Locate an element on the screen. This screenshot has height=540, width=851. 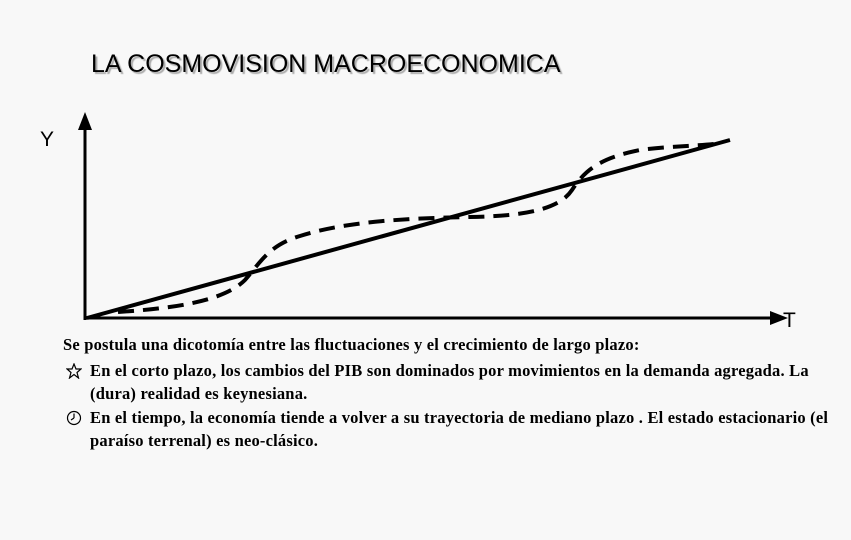
x-axis-label: T is located at coordinates (789, 319).